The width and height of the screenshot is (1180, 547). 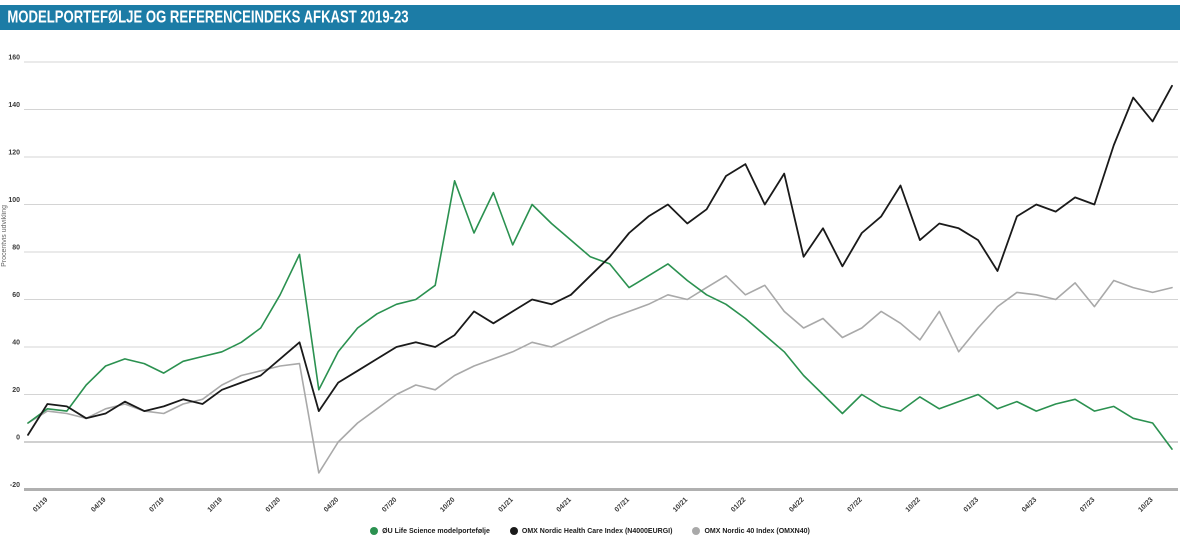 I want to click on x-tick-label: 10/20, so click(x=447, y=504).